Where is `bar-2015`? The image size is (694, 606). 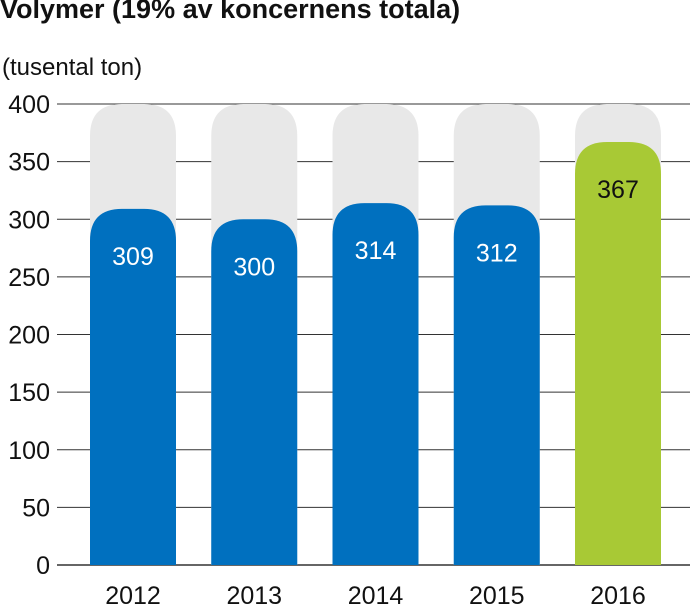
bar-2015 is located at coordinates (496, 385).